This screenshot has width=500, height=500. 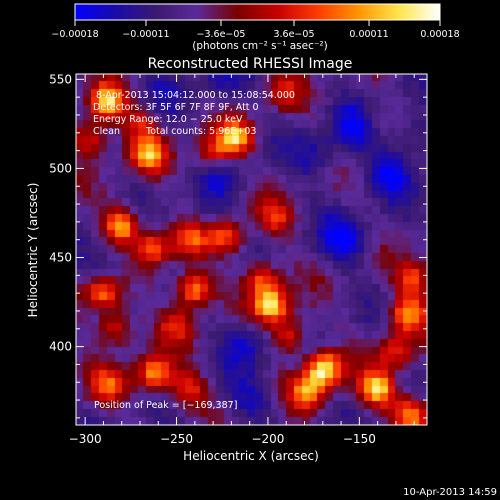 What do you see at coordinates (368, 34) in the screenshot?
I see `colorbar-tick-label: 0.00011` at bounding box center [368, 34].